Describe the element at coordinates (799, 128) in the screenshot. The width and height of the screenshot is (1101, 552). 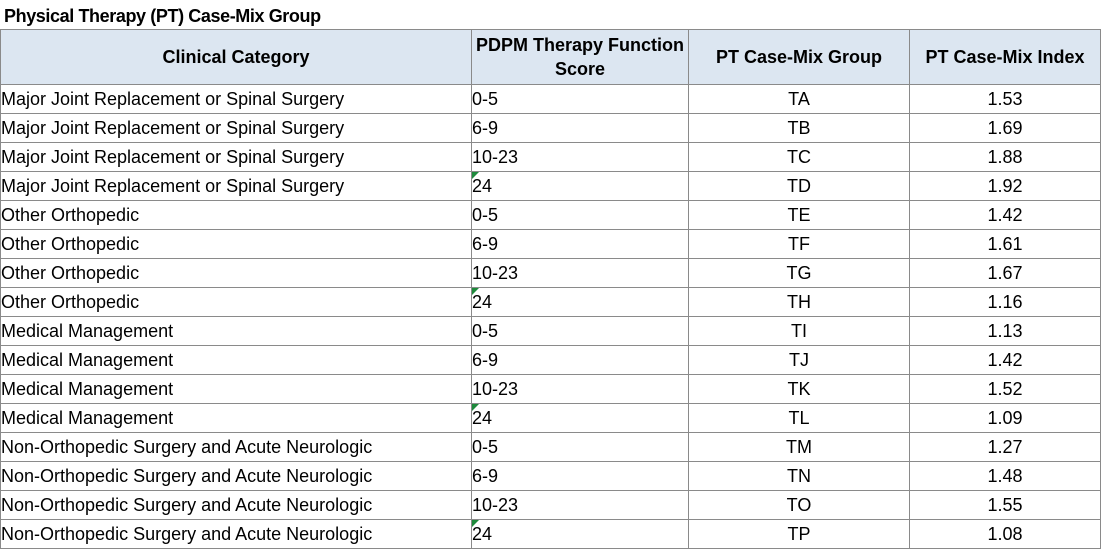
I see `cell-case-mix-group: TB` at that location.